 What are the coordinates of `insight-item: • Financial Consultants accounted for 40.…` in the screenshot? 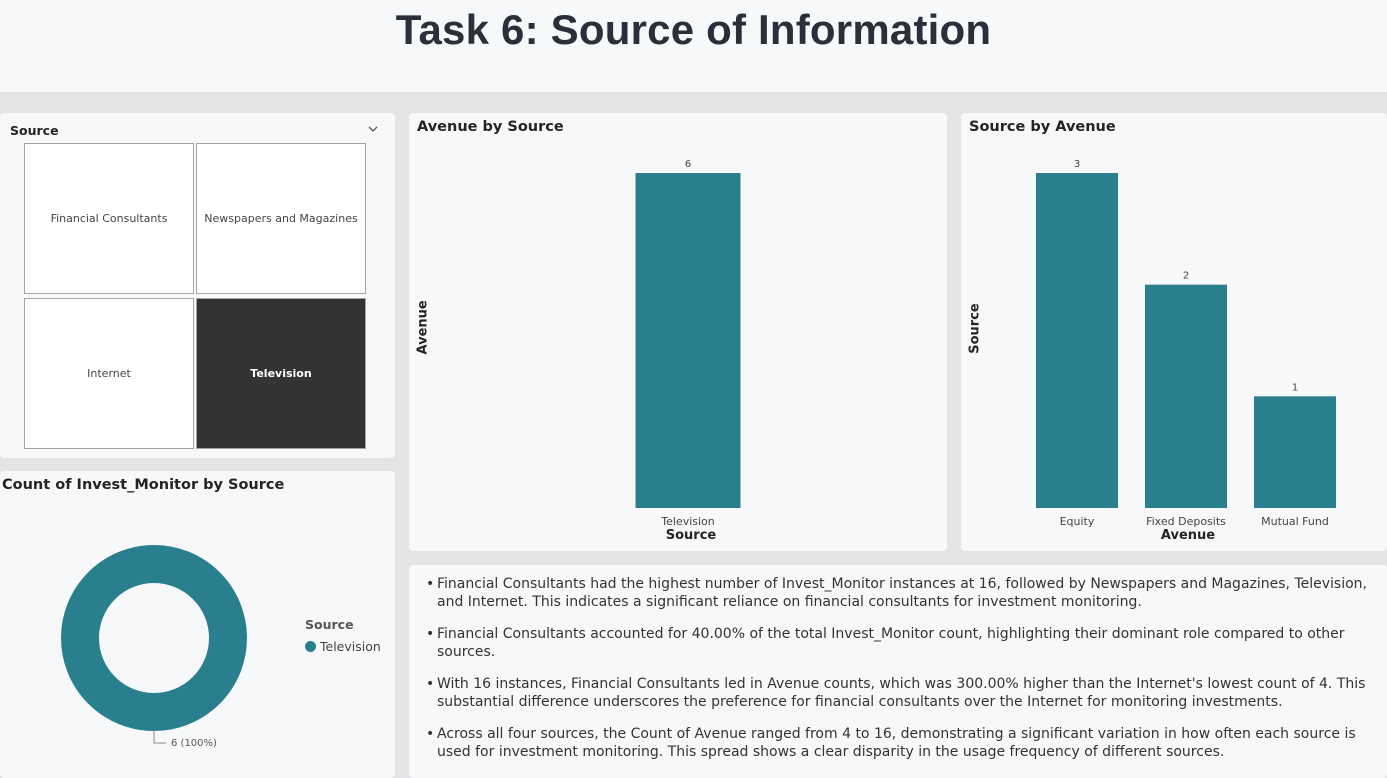 It's located at (906, 643).